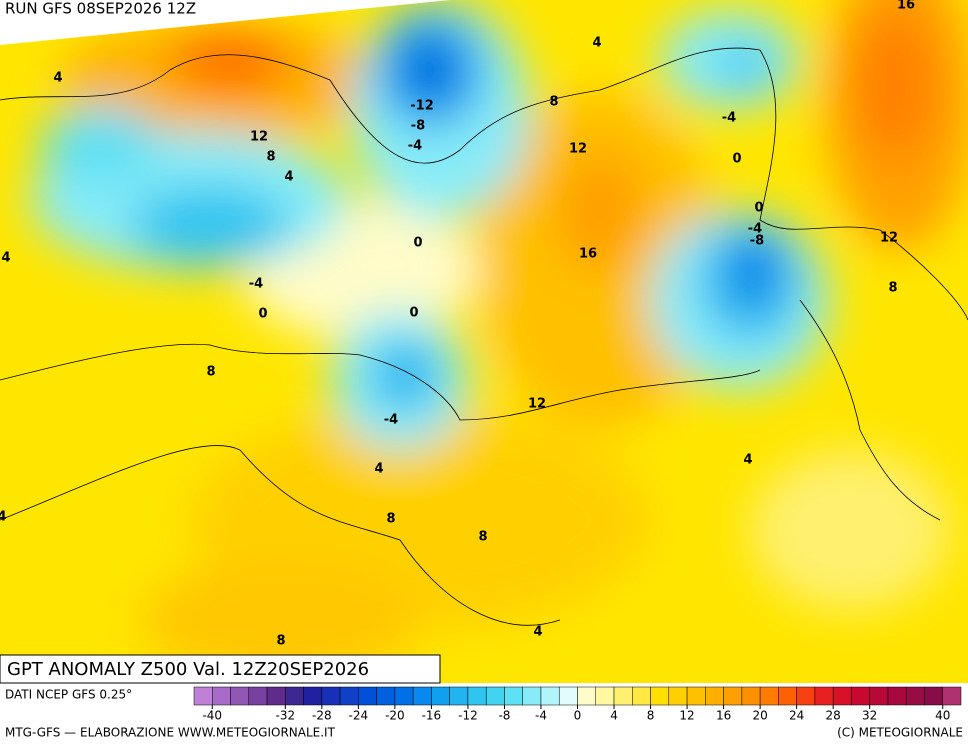 This screenshot has width=968, height=745. I want to click on colorbar-tick-label: 8, so click(651, 716).